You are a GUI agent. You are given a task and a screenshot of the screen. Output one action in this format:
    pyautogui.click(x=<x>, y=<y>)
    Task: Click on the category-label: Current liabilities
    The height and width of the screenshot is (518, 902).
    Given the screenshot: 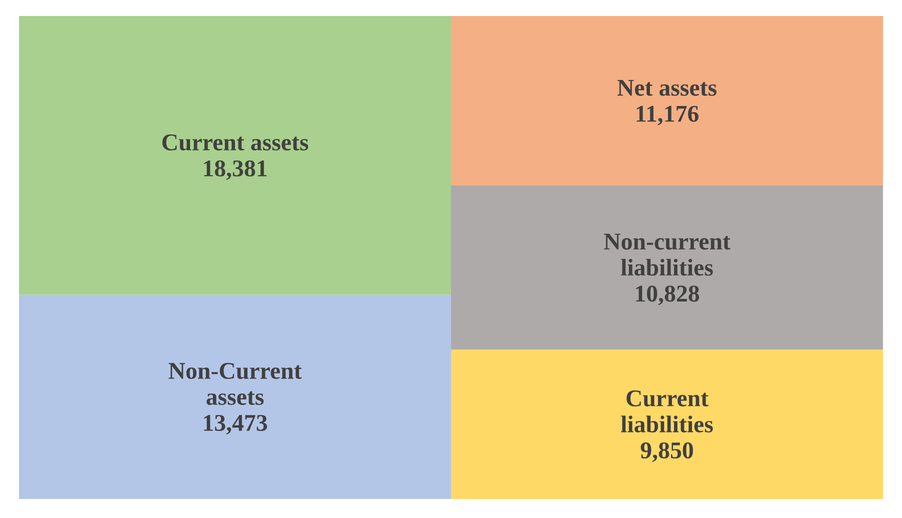 What is the action you would take?
    pyautogui.click(x=667, y=411)
    